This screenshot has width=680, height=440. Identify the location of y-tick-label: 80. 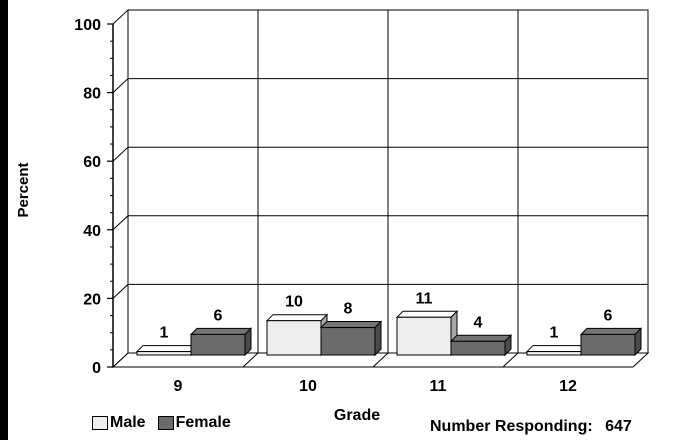
(92, 94).